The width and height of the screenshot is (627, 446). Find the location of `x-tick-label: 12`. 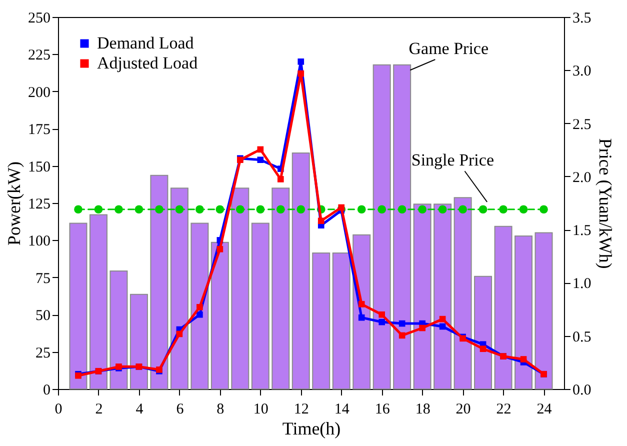

x-tick-label: 12 is located at coordinates (301, 410).